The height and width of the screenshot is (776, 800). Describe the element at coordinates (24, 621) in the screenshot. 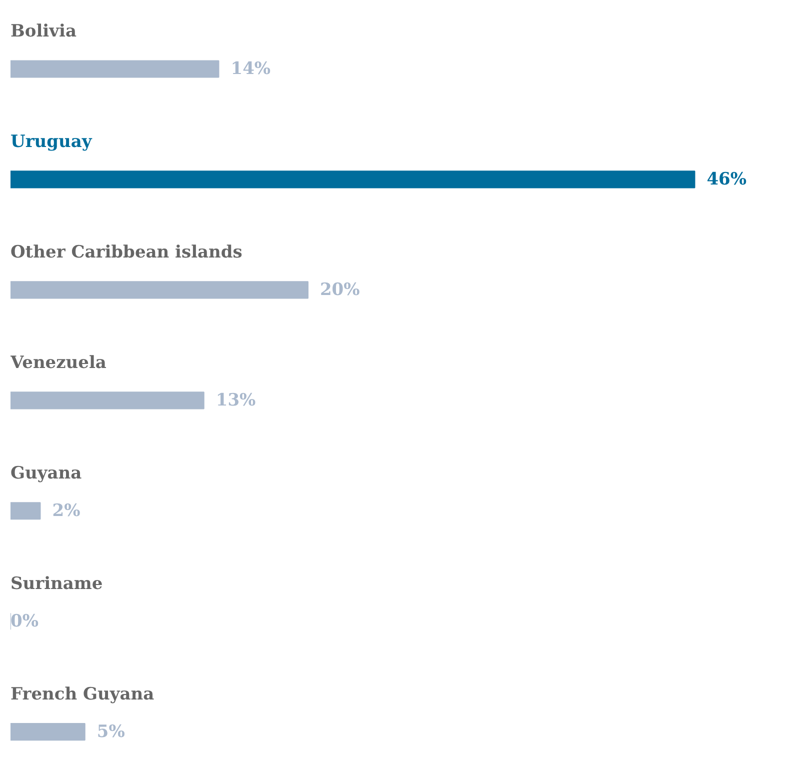

I see `data-label: 0%` at that location.